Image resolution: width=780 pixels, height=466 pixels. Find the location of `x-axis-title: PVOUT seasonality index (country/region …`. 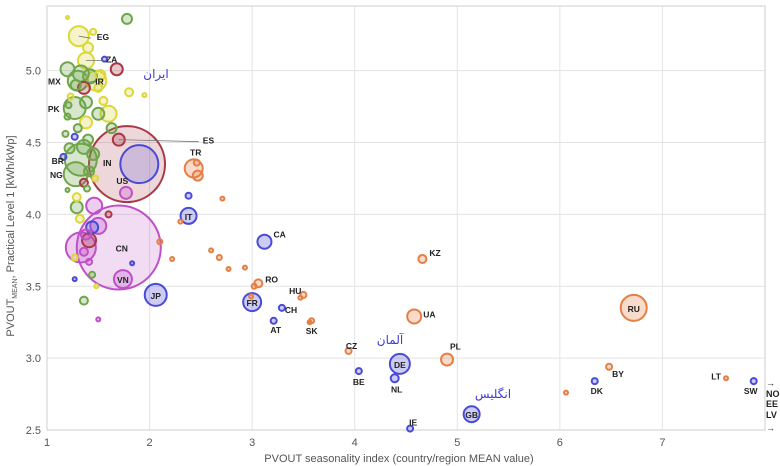

x-axis-title: PVOUT seasonality index (country/region … is located at coordinates (398, 459).